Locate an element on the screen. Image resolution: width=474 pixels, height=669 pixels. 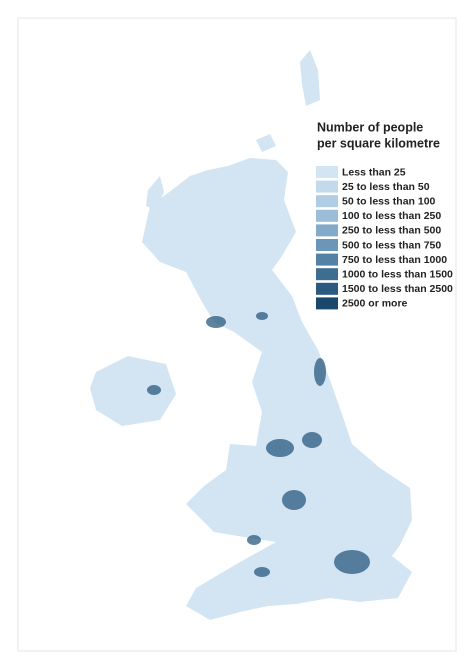
hebrides is located at coordinates (155, 193).